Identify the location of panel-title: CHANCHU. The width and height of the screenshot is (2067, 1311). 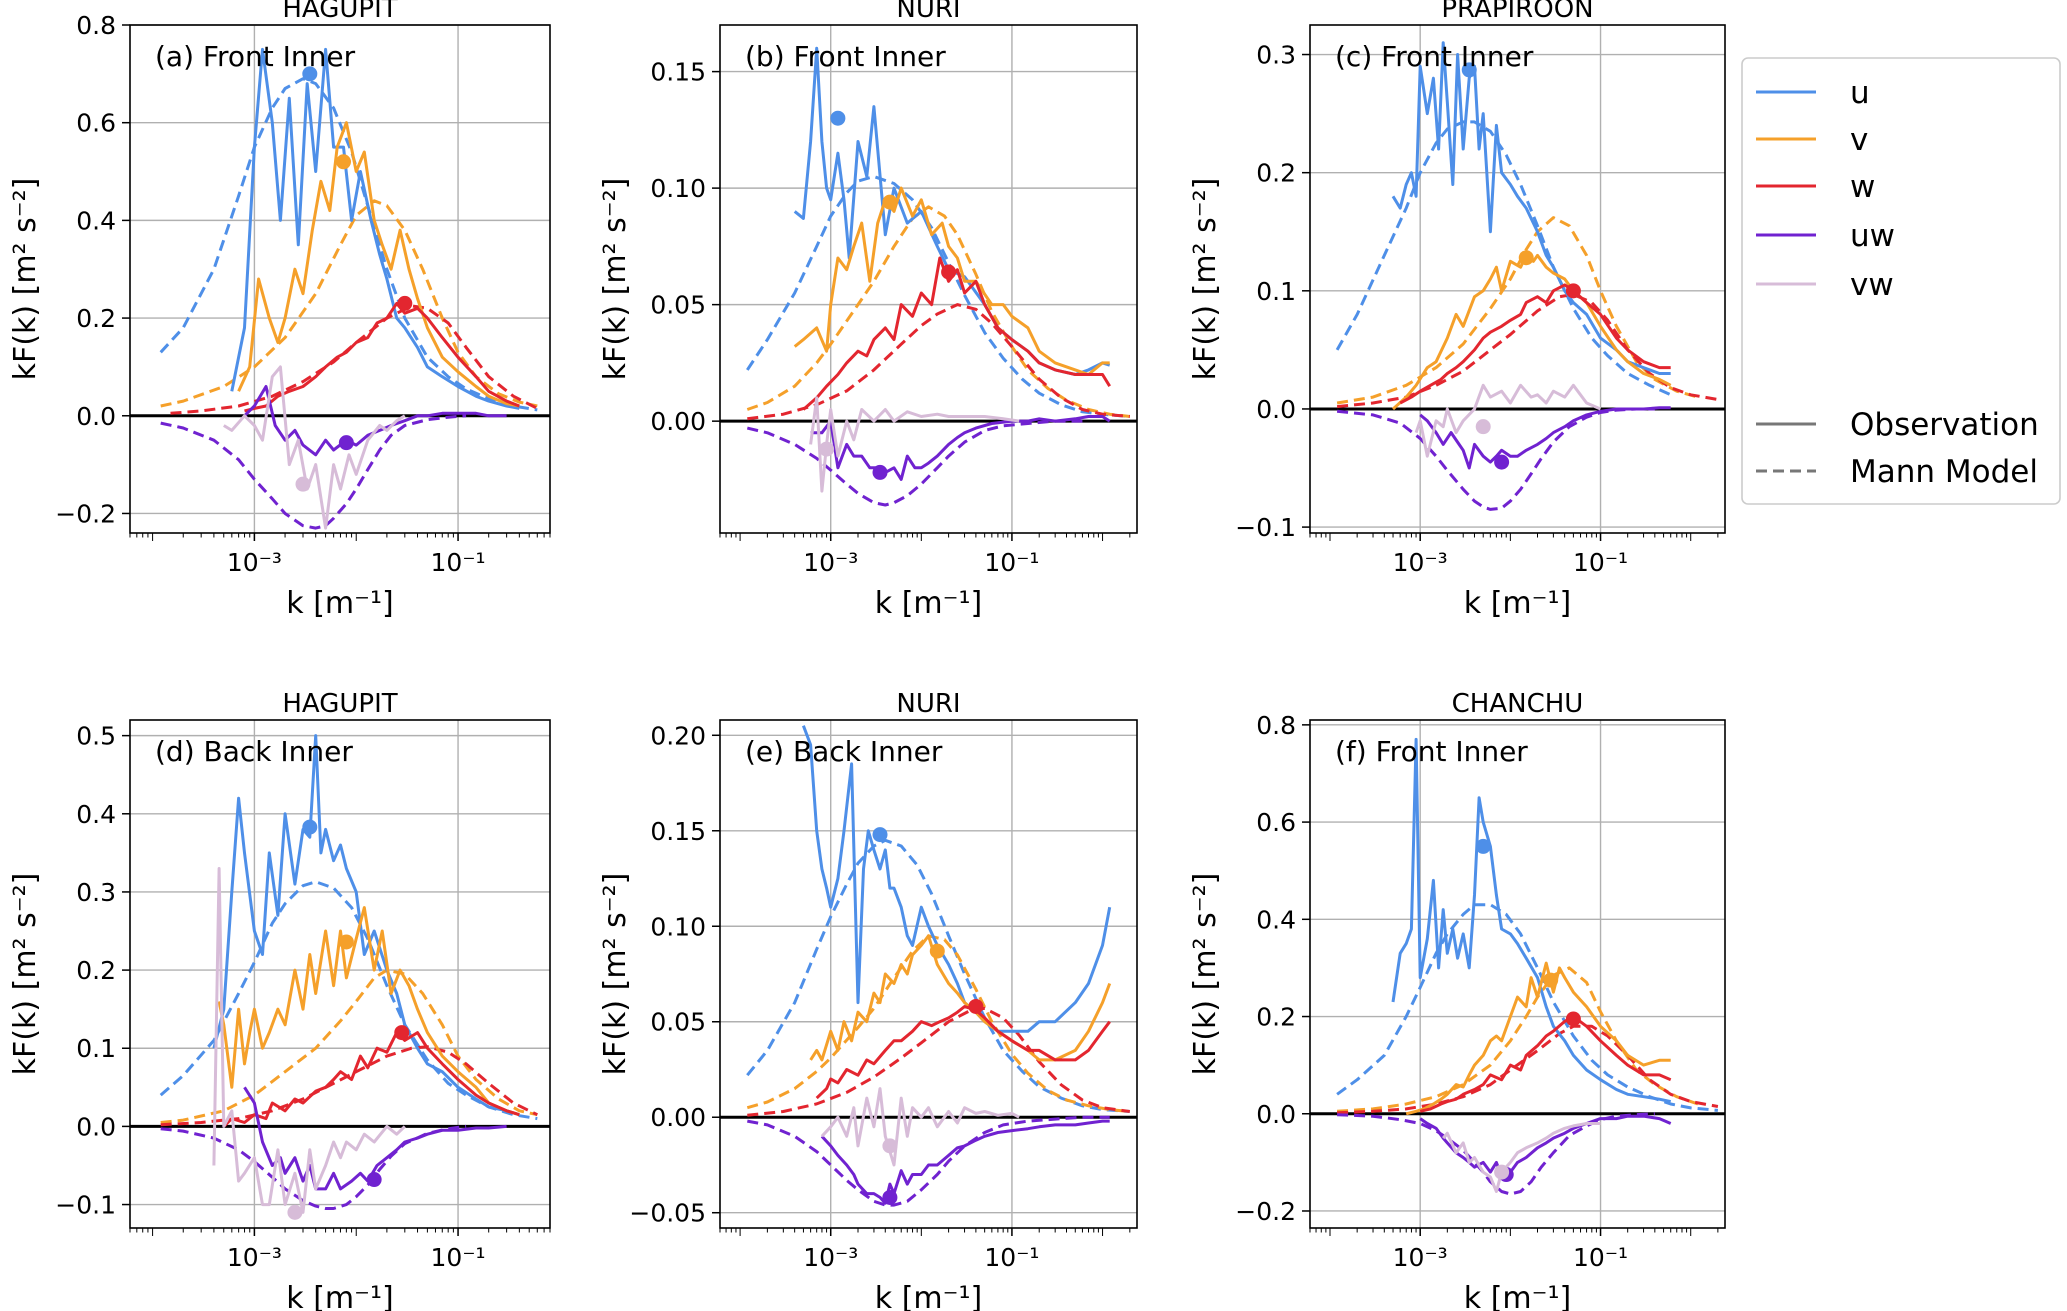
(1518, 704).